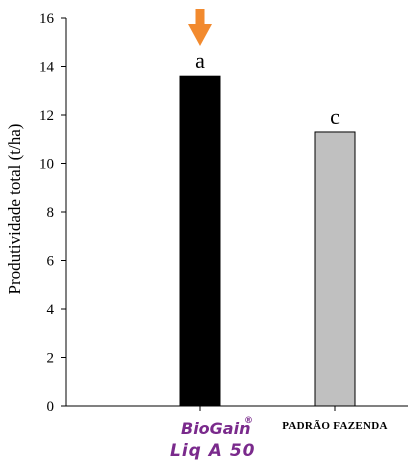  I want to click on x-category-label: PADRÃO FAZENDA, so click(335, 426).